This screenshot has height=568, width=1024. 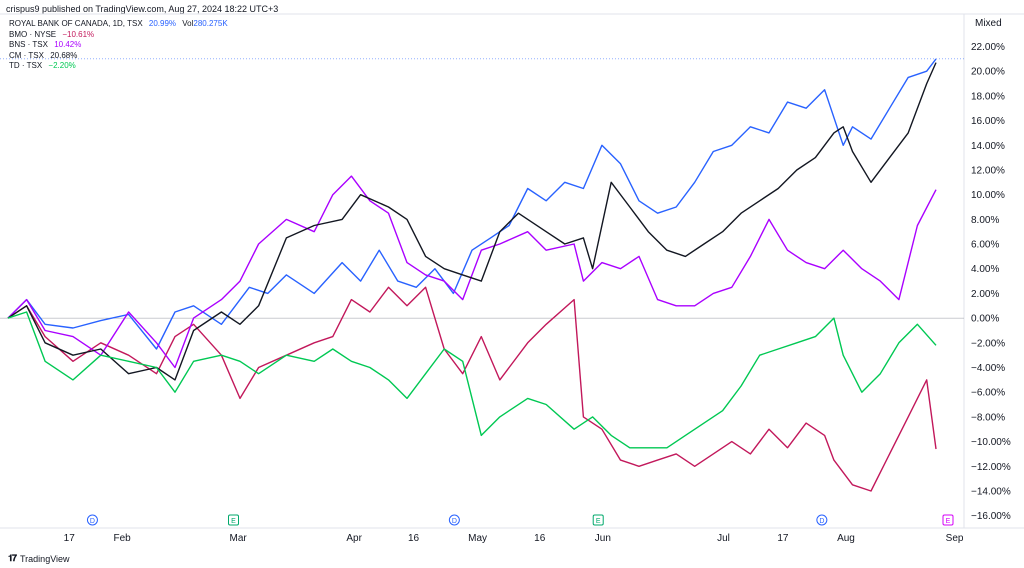 What do you see at coordinates (64, 55) in the screenshot?
I see `legend-value: 20.68%` at bounding box center [64, 55].